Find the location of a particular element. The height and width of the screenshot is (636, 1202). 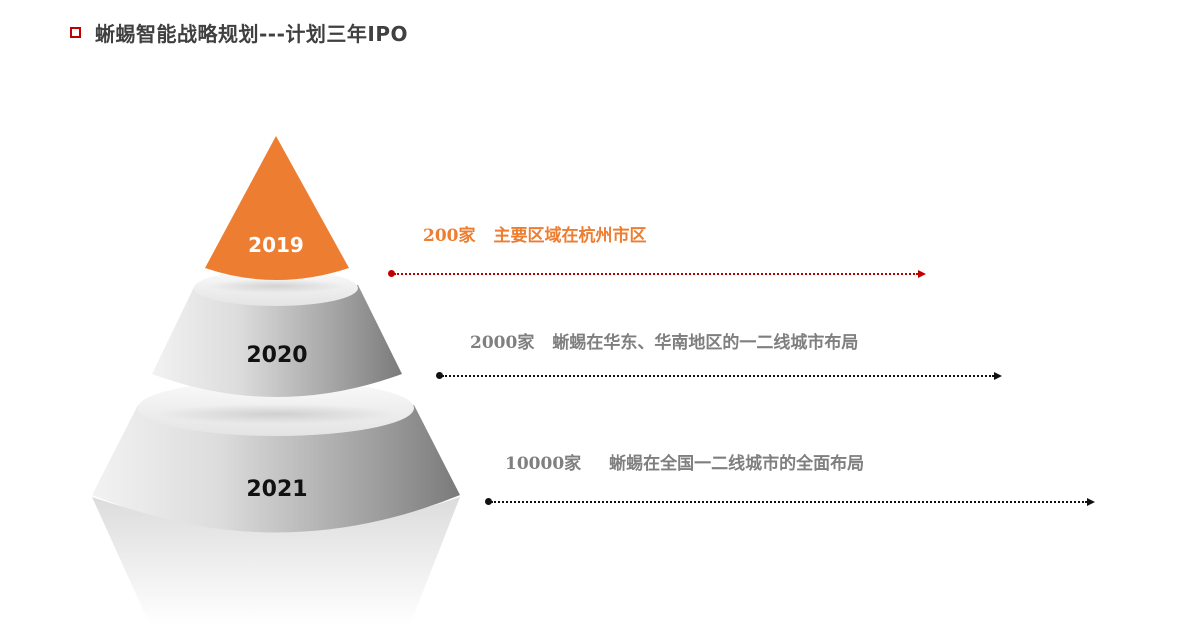

year-label-2021: 2021 is located at coordinates (277, 489).